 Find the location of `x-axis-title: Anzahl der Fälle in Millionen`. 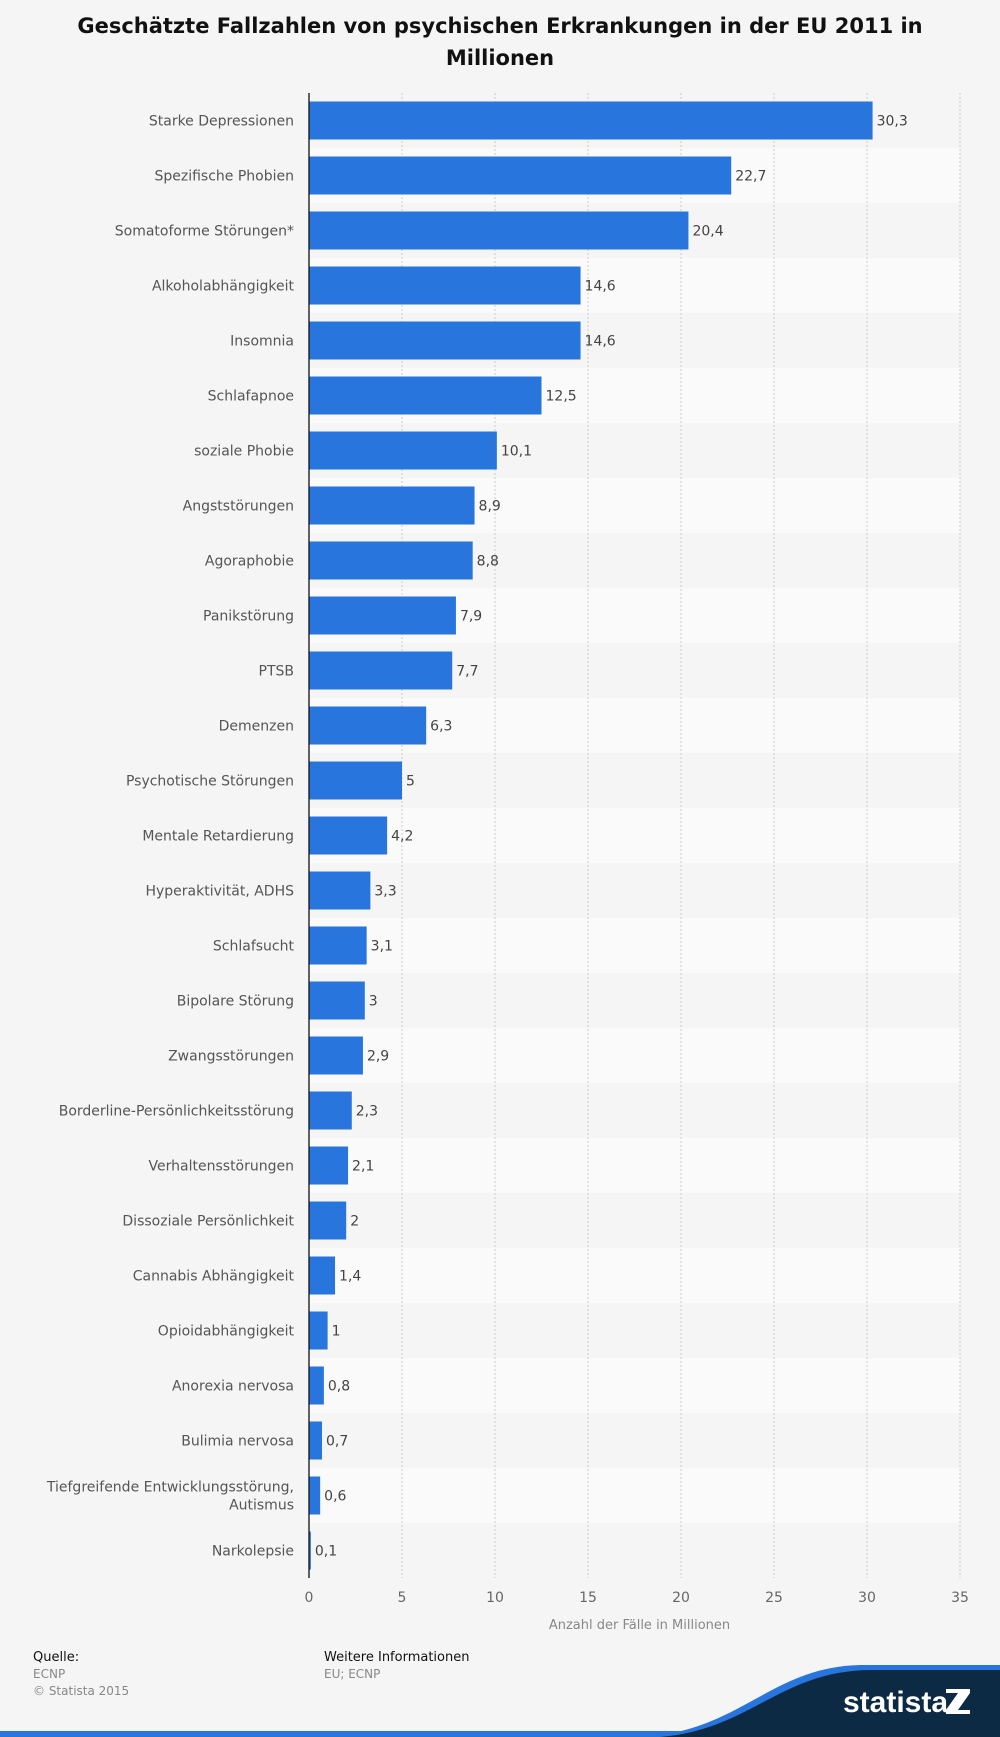

x-axis-title: Anzahl der Fälle in Millionen is located at coordinates (639, 1625).